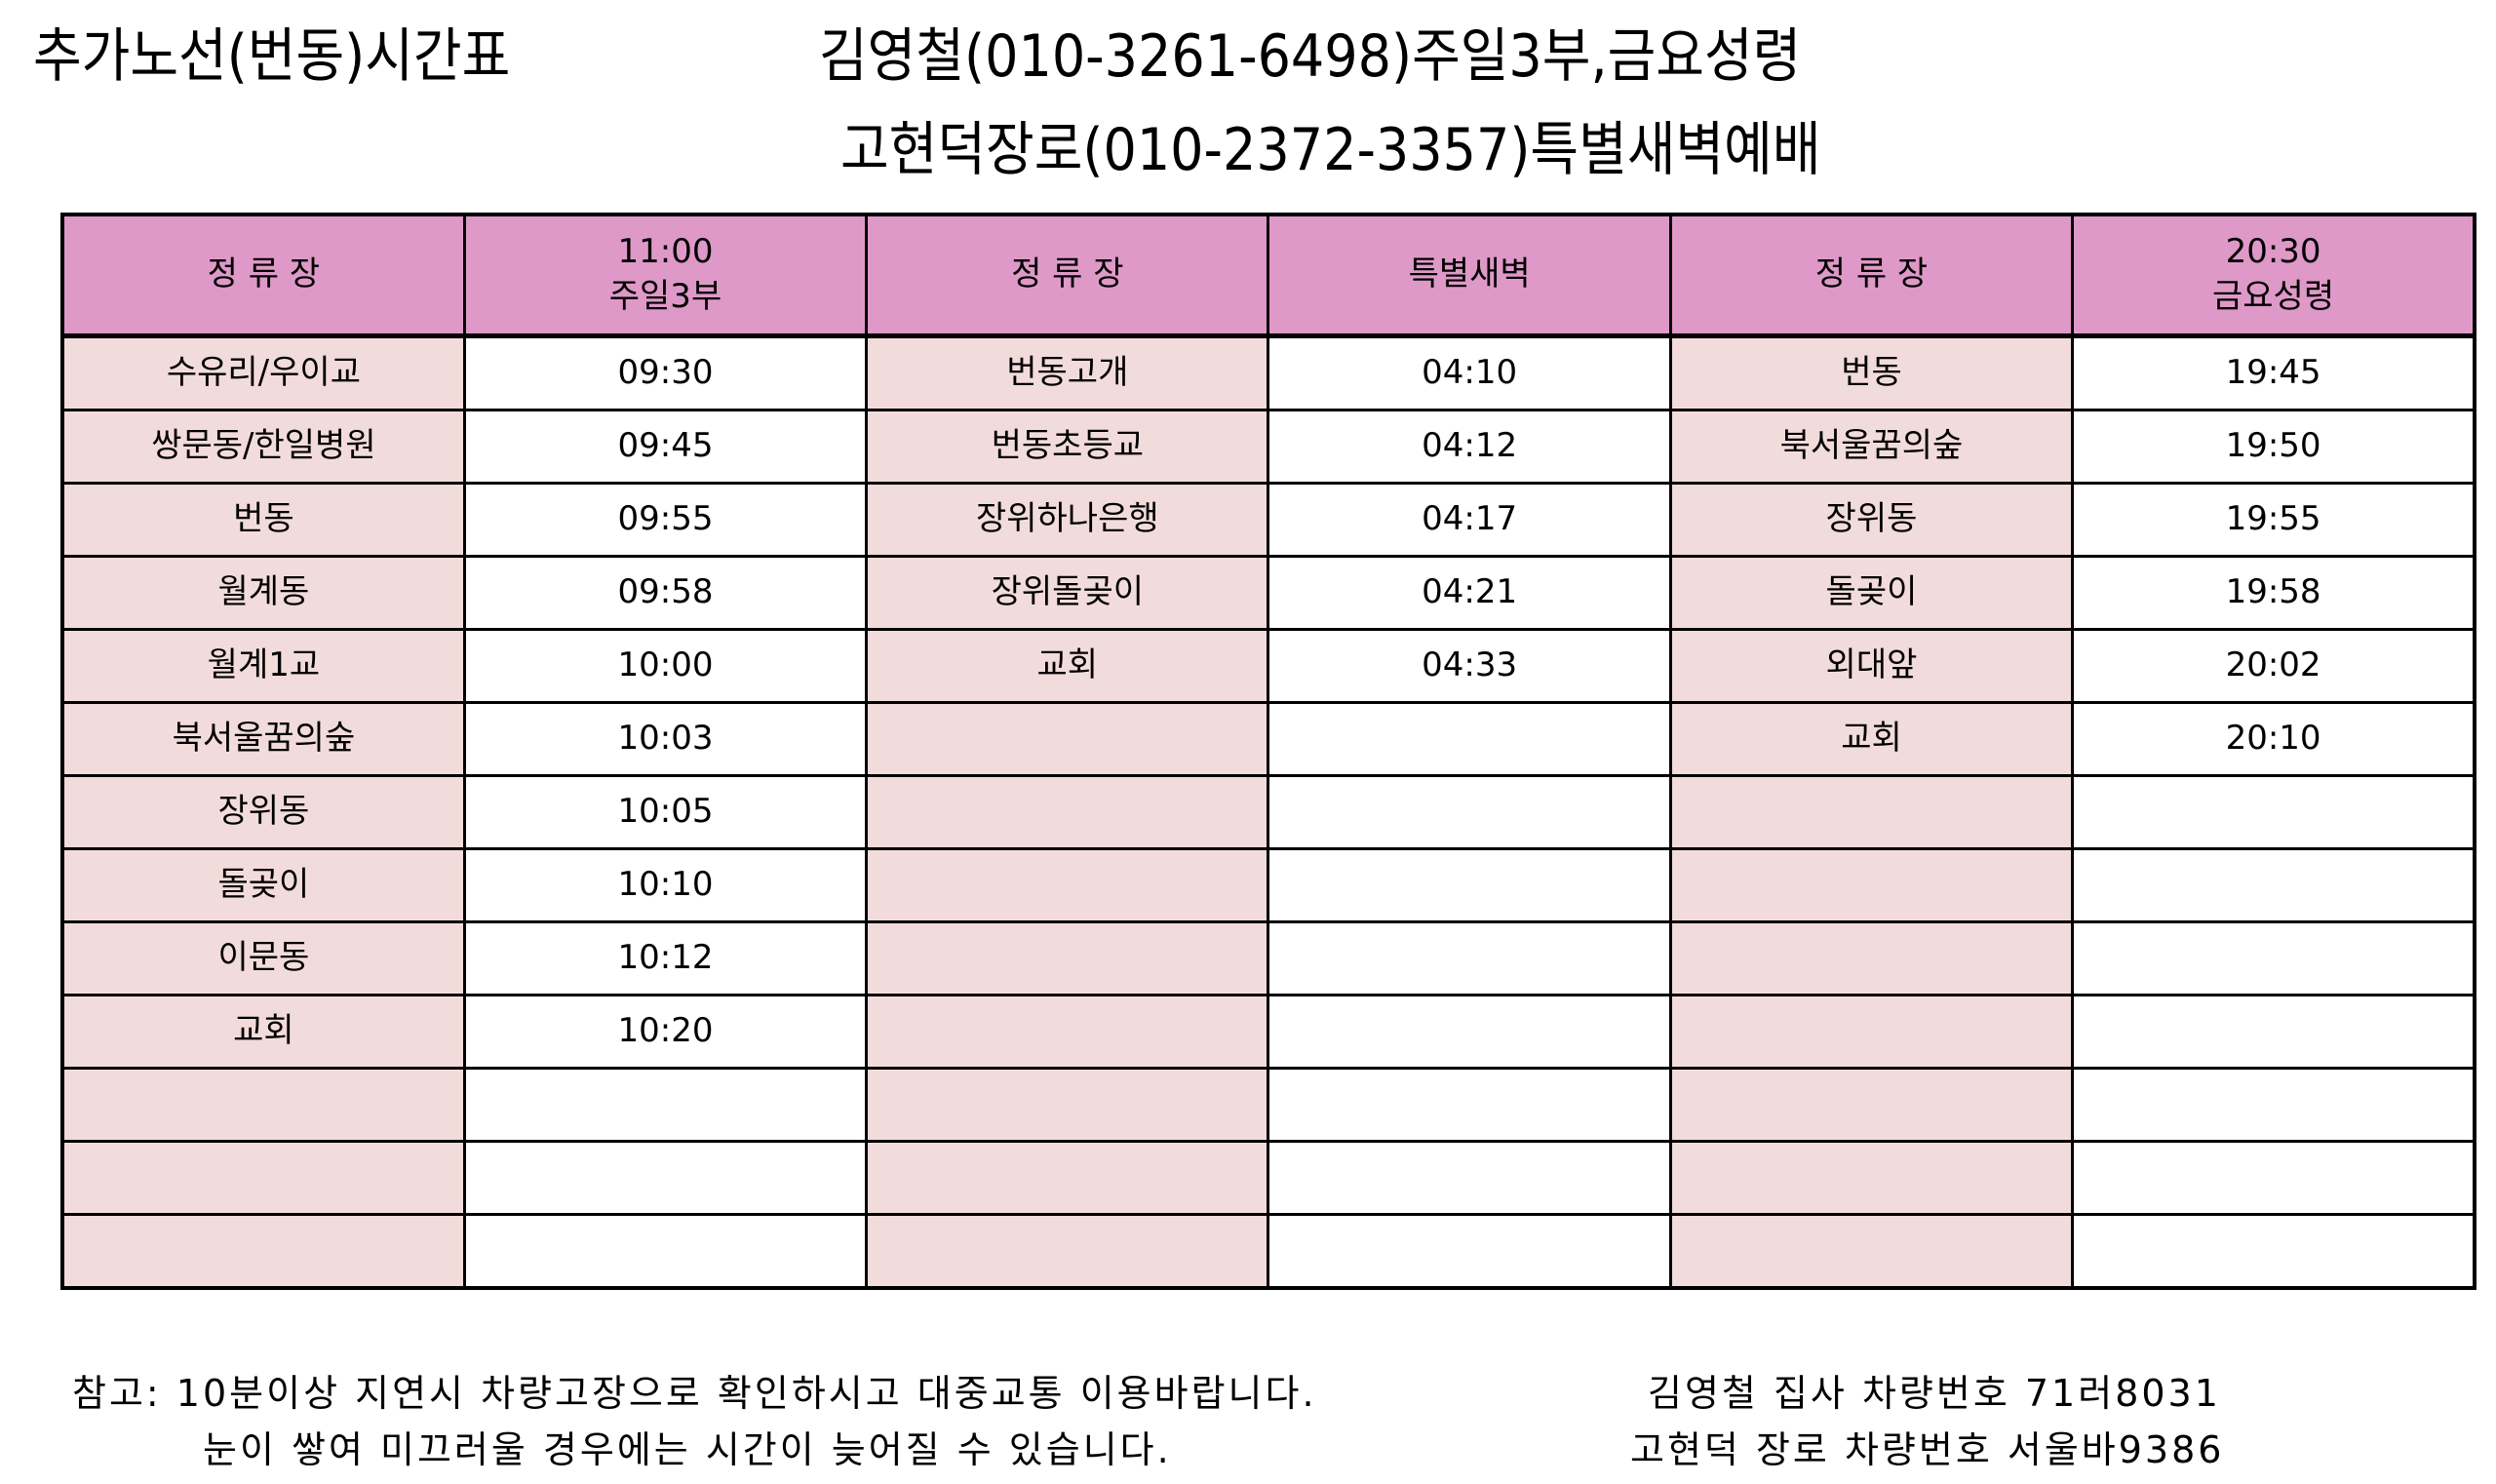  What do you see at coordinates (1871, 666) in the screenshot?
I see `stop-name-cell: 외대앞` at bounding box center [1871, 666].